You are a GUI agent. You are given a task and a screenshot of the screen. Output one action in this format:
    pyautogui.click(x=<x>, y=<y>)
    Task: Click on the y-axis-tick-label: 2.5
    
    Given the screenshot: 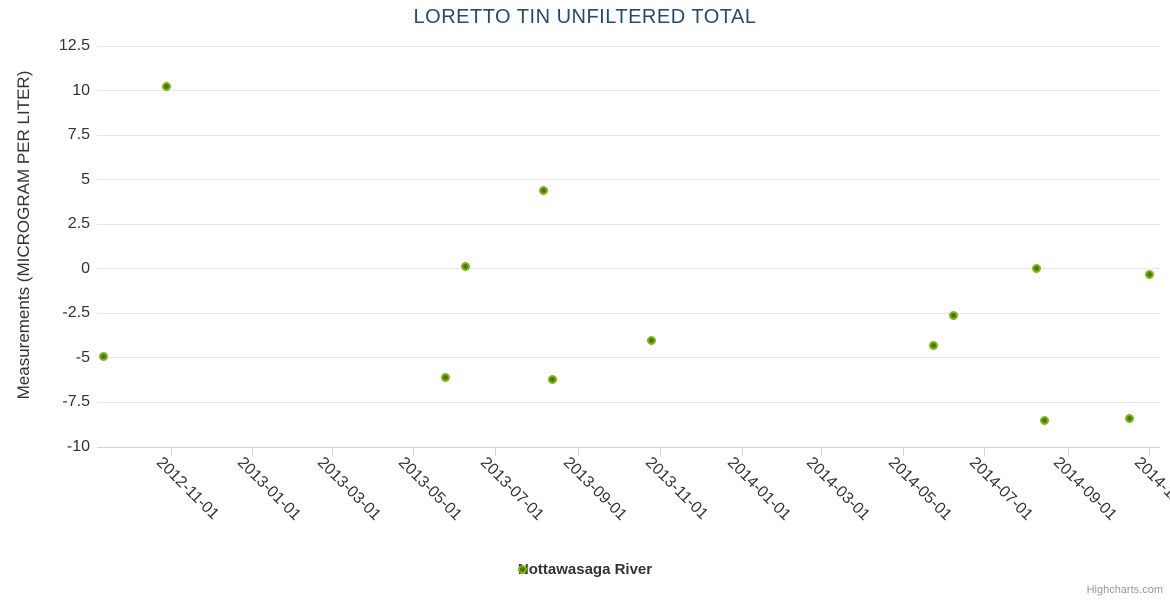 What is the action you would take?
    pyautogui.click(x=78, y=224)
    